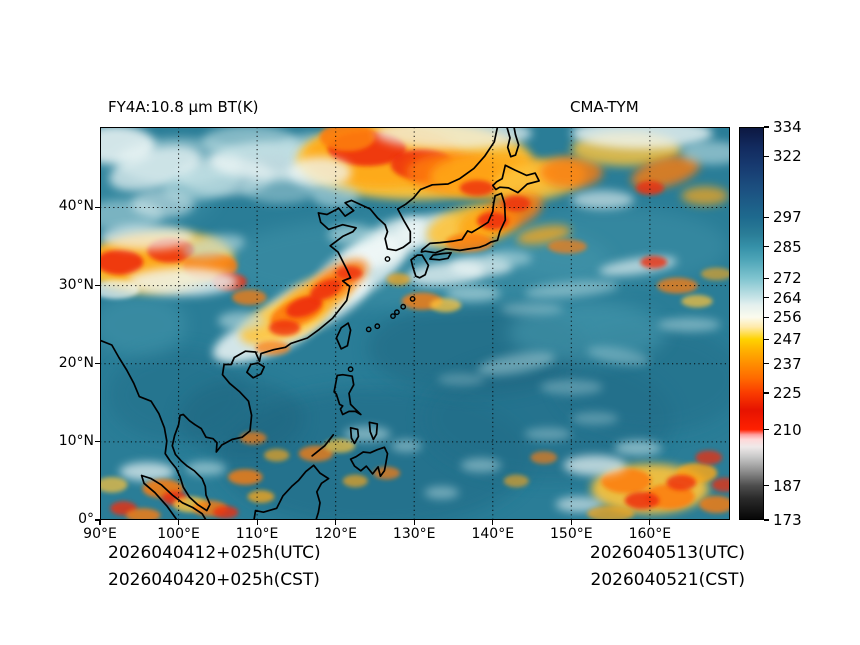 The image size is (860, 645). I want to click on x-tick-label: 130°E, so click(414, 534).